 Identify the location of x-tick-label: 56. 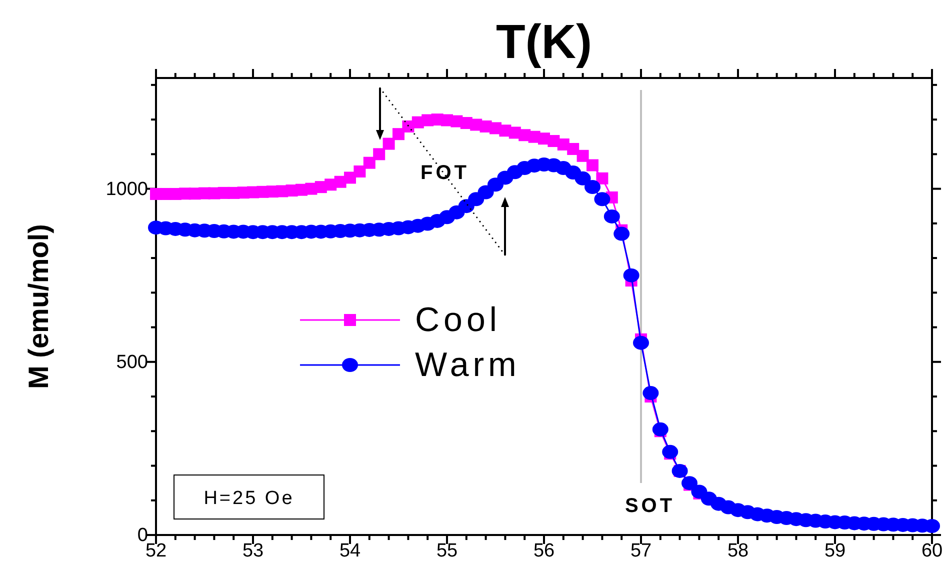
(544, 551).